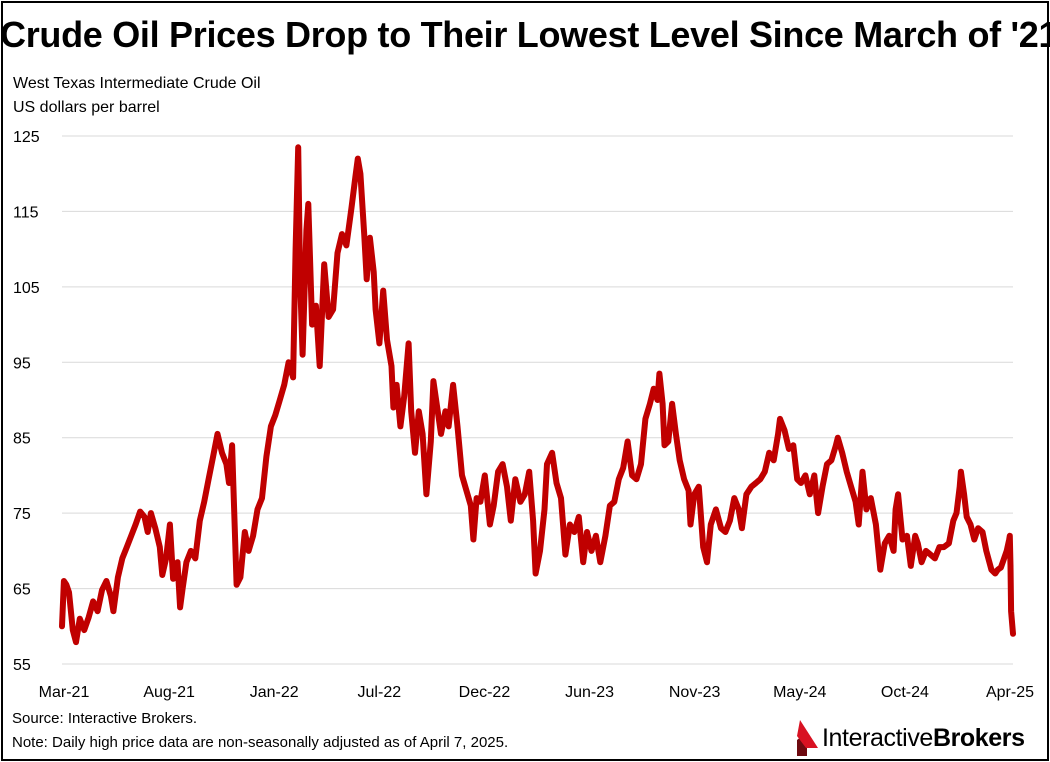 Image resolution: width=1050 pixels, height=762 pixels. Describe the element at coordinates (137, 83) in the screenshot. I see `chart-subtitle-series: West Texas Intermediate Crude Oil` at that location.